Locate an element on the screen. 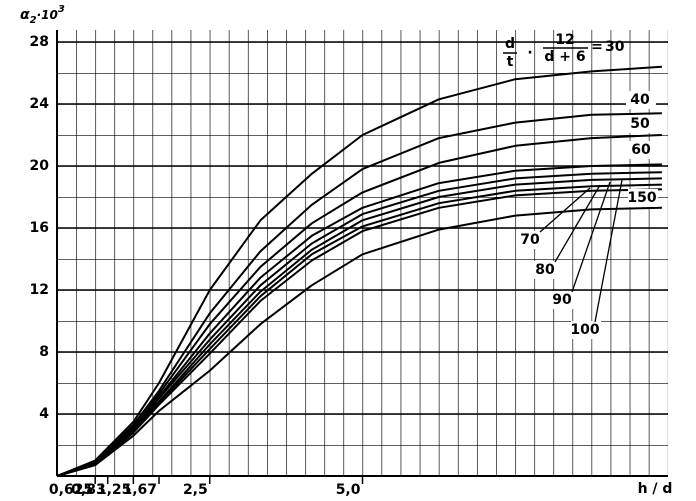 Image resolution: width=696 pixels, height=501 pixels. y-label-mid: ·10 is located at coordinates (47, 15).